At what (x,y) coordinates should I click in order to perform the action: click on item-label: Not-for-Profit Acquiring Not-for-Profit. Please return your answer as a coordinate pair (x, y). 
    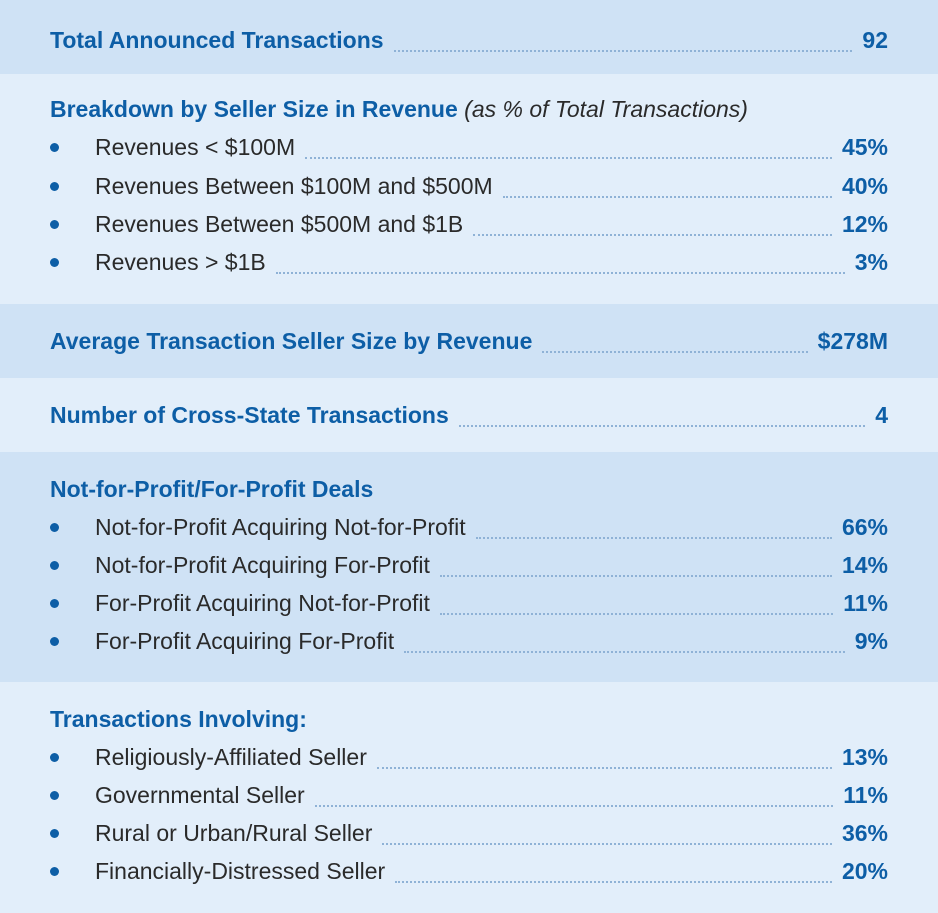
    Looking at the image, I should click on (280, 527).